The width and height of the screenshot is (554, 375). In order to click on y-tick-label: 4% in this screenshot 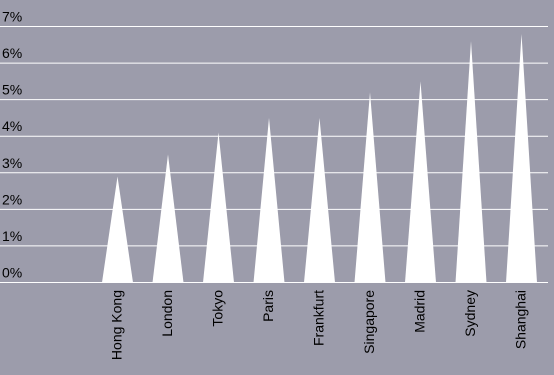, I will do `click(12, 126)`.